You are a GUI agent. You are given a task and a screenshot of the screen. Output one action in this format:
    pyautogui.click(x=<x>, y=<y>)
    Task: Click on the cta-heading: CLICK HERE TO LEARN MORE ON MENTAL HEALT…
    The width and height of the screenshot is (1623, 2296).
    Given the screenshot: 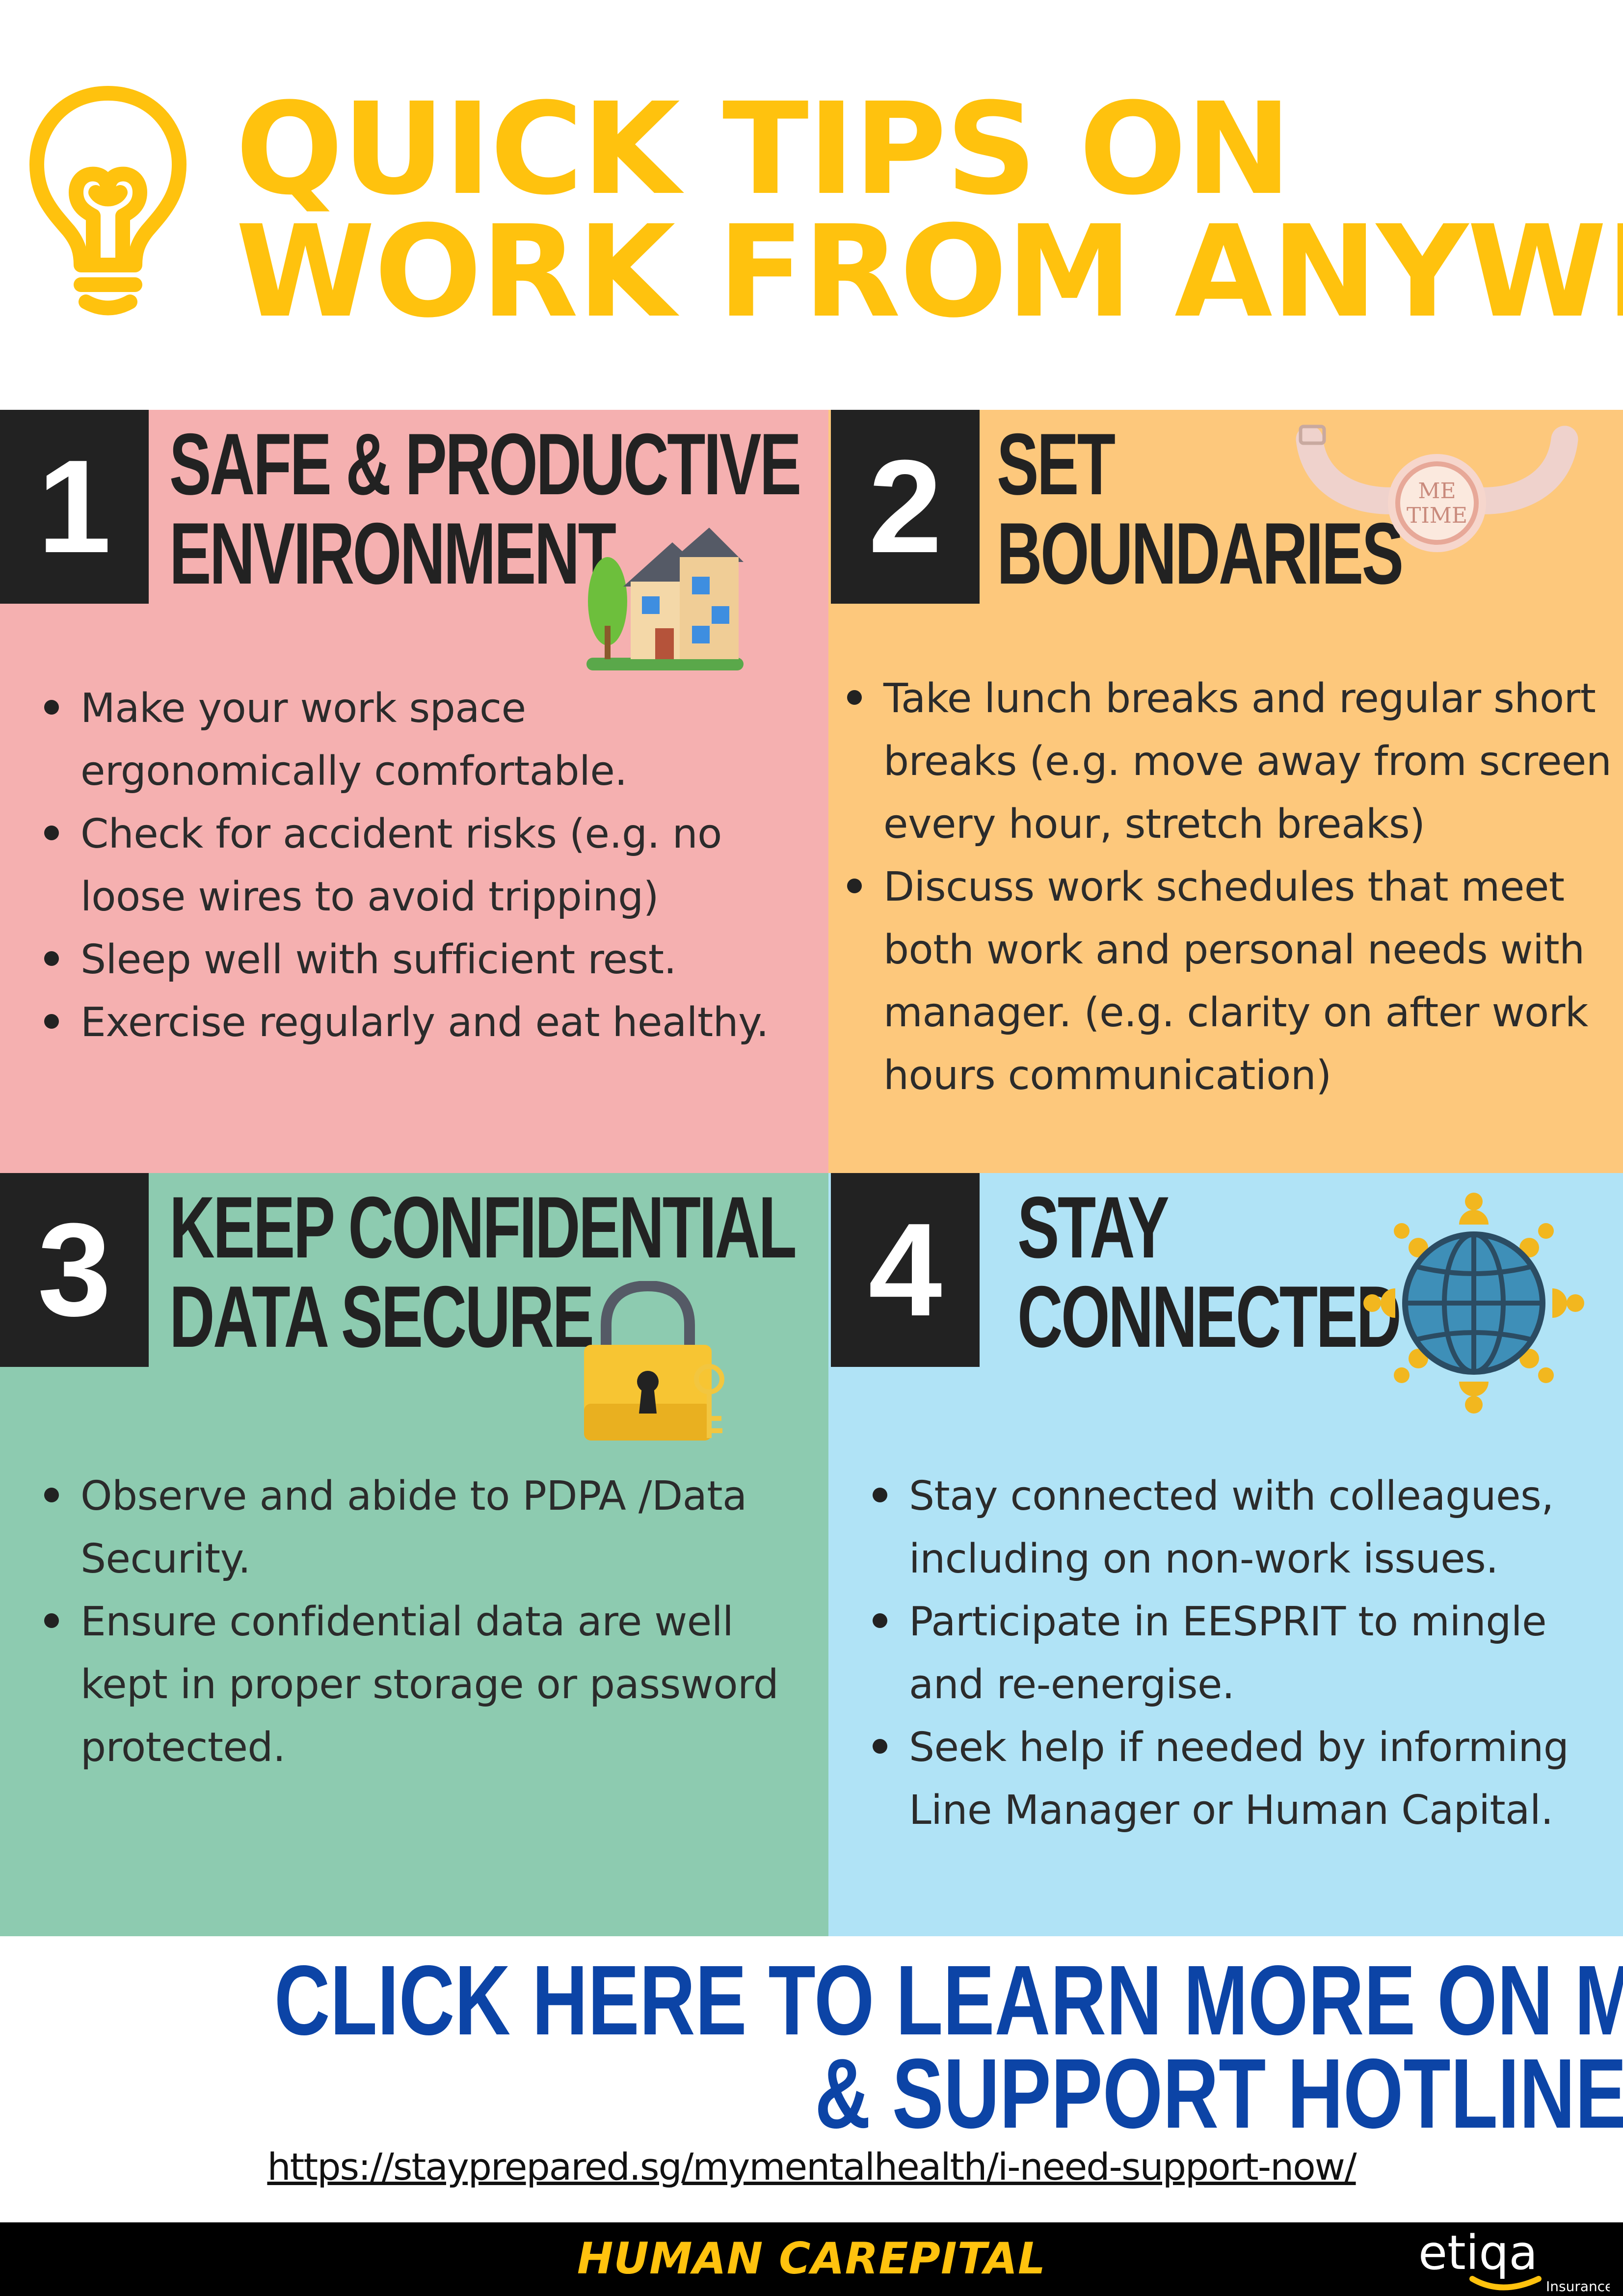 What is the action you would take?
    pyautogui.click(x=811, y=2047)
    